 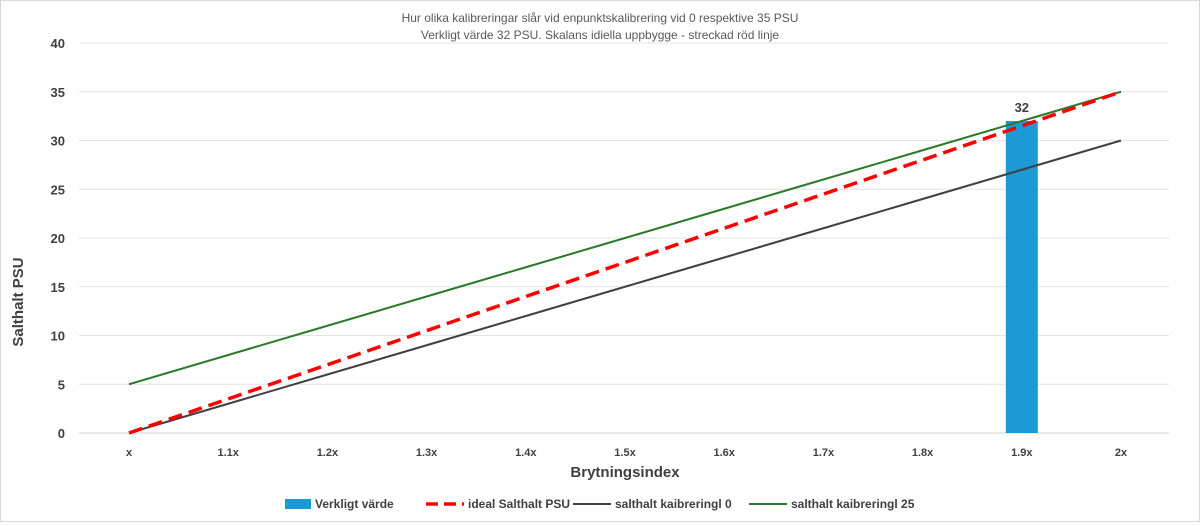 I want to click on y-tick-label: 20, so click(x=58, y=238).